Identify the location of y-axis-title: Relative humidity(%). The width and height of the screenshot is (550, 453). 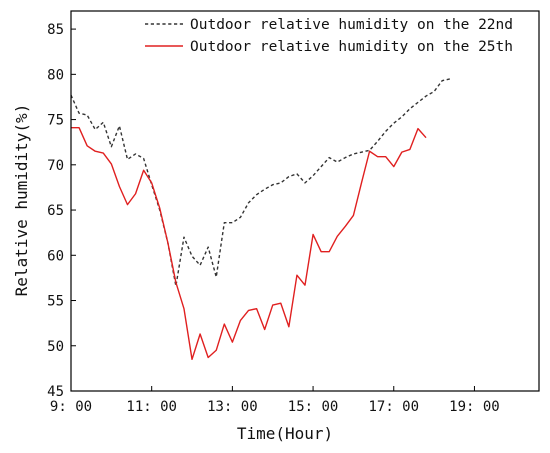
(21, 200).